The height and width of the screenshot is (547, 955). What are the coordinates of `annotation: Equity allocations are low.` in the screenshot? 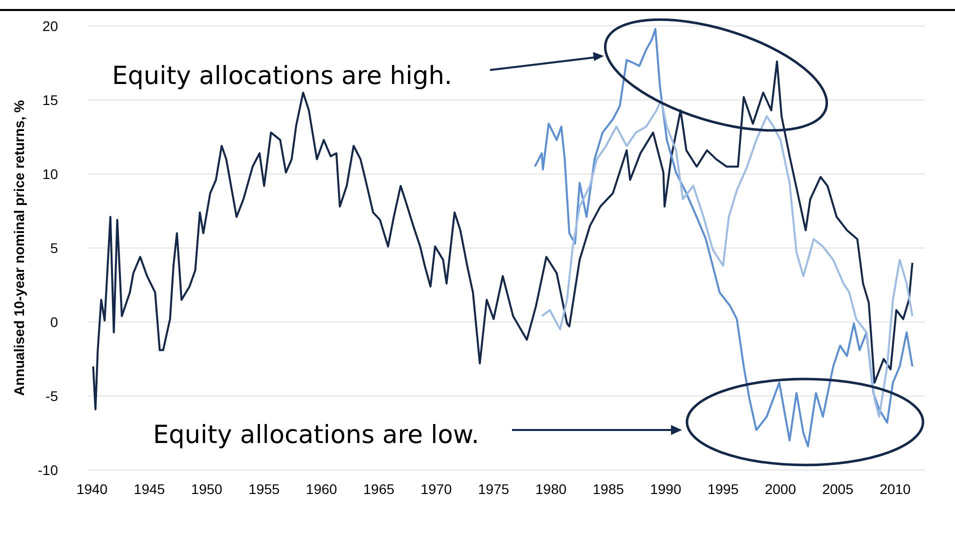 It's located at (316, 434).